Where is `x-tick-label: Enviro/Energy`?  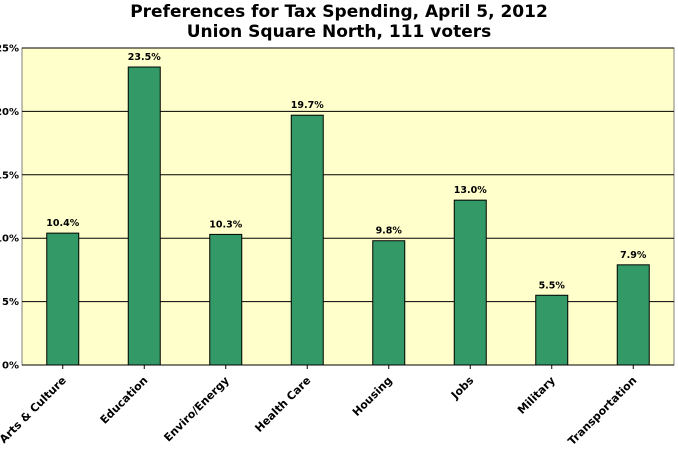
x-tick-label: Enviro/Energy is located at coordinates (196, 409).